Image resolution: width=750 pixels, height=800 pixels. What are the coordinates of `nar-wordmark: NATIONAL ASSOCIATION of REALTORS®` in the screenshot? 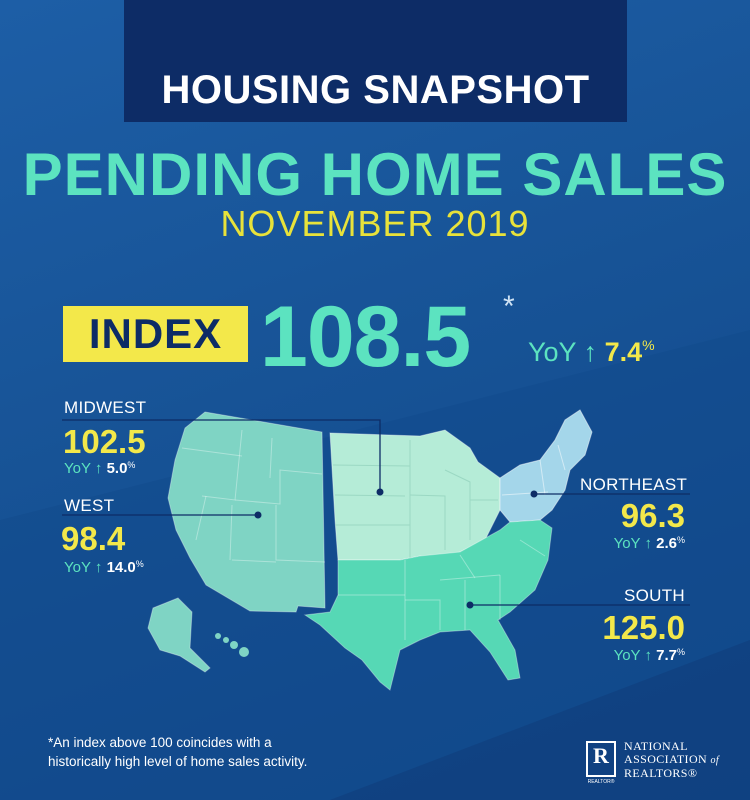 It's located at (671, 760).